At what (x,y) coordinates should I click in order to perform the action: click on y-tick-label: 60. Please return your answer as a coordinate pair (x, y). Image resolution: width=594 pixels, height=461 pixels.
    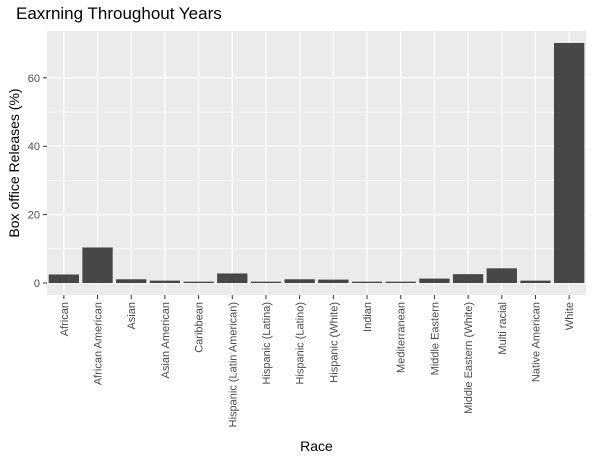
    Looking at the image, I should click on (34, 79).